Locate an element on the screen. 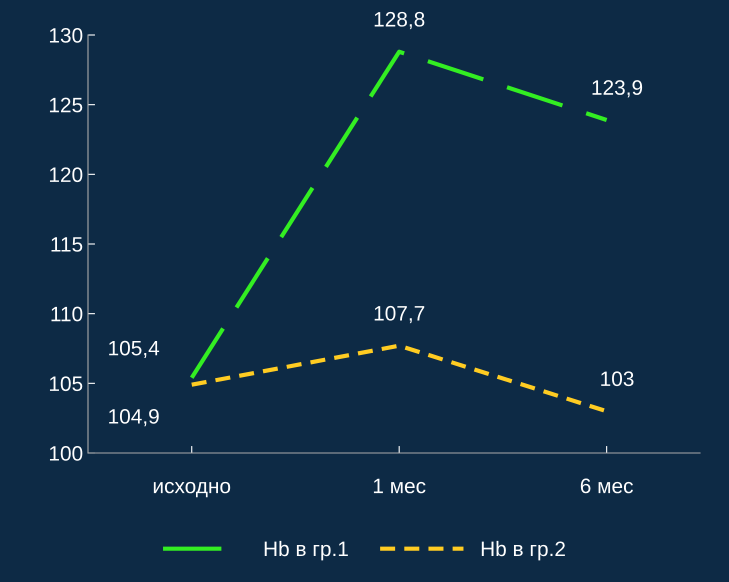 This screenshot has width=729, height=582. x-tick-label: 6 мес is located at coordinates (606, 486).